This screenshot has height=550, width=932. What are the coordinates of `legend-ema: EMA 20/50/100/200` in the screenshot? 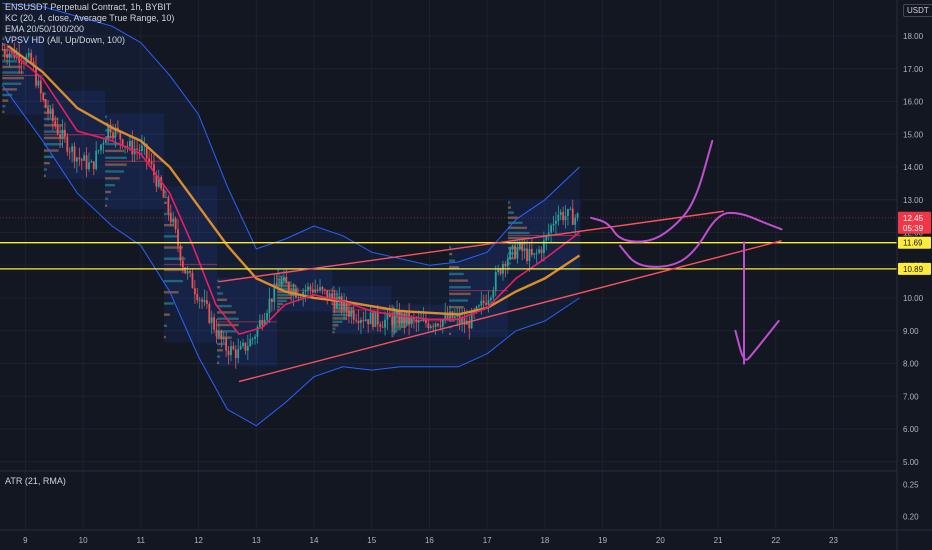 It's located at (45, 29).